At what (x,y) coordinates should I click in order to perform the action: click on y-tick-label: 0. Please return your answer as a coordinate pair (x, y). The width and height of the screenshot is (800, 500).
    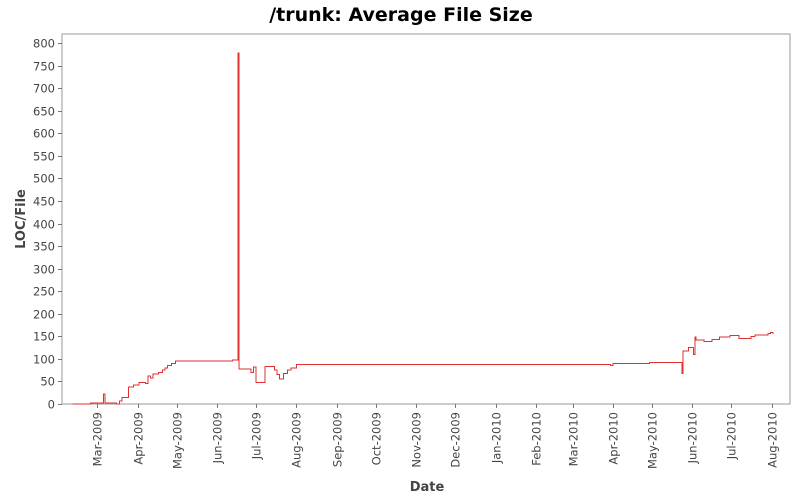
    Looking at the image, I should click on (51, 405).